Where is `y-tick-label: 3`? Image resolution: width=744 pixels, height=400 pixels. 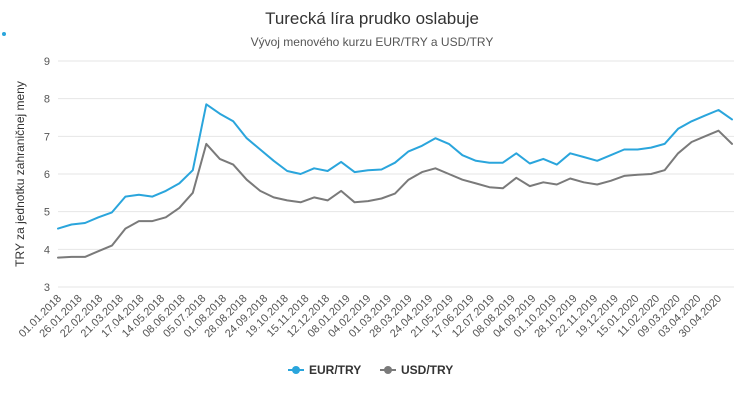 y-tick-label: 3 is located at coordinates (47, 288).